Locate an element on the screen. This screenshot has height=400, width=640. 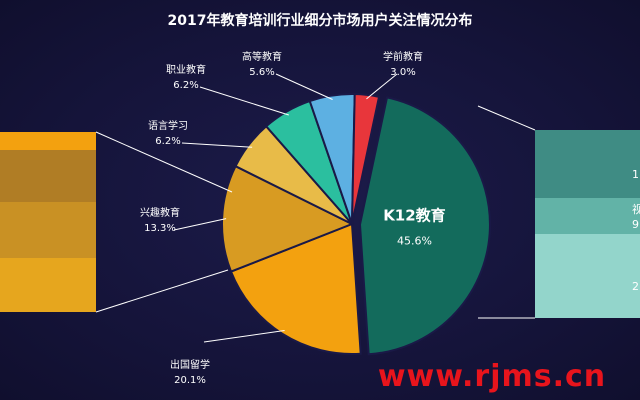
slice-label-value-3: 6.2% is located at coordinates (167, 141).